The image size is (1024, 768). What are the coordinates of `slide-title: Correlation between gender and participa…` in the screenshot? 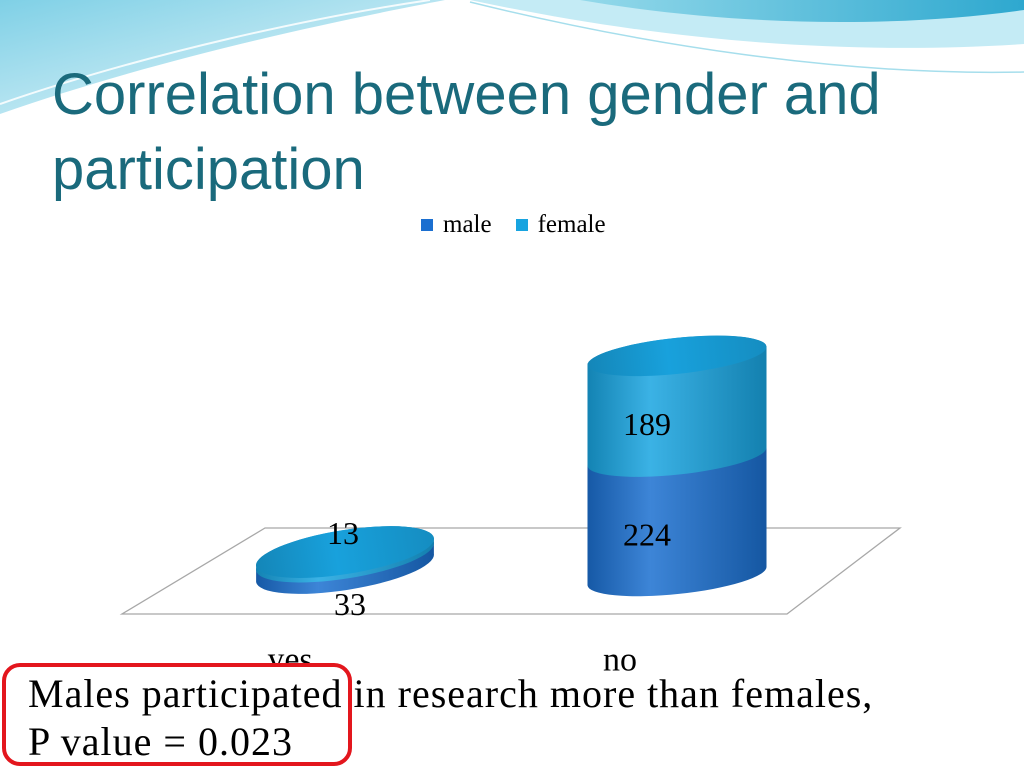 It's located at (466, 132).